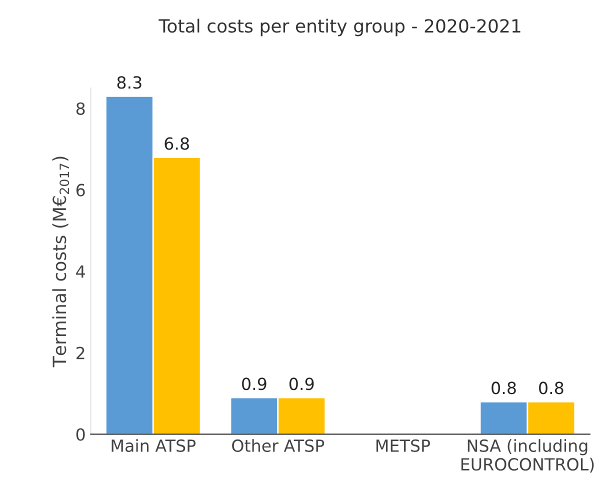  What do you see at coordinates (339, 27) in the screenshot?
I see `chart-title: Total costs per entity group - 2020-2021` at bounding box center [339, 27].